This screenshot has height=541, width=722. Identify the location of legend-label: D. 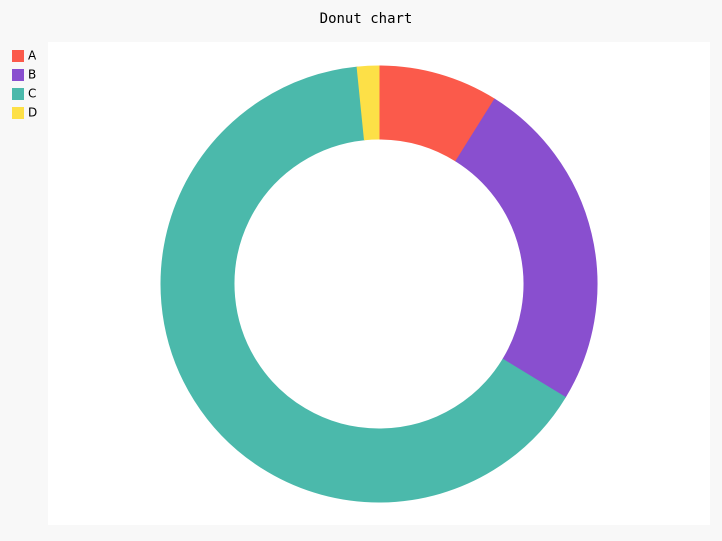
(32, 113).